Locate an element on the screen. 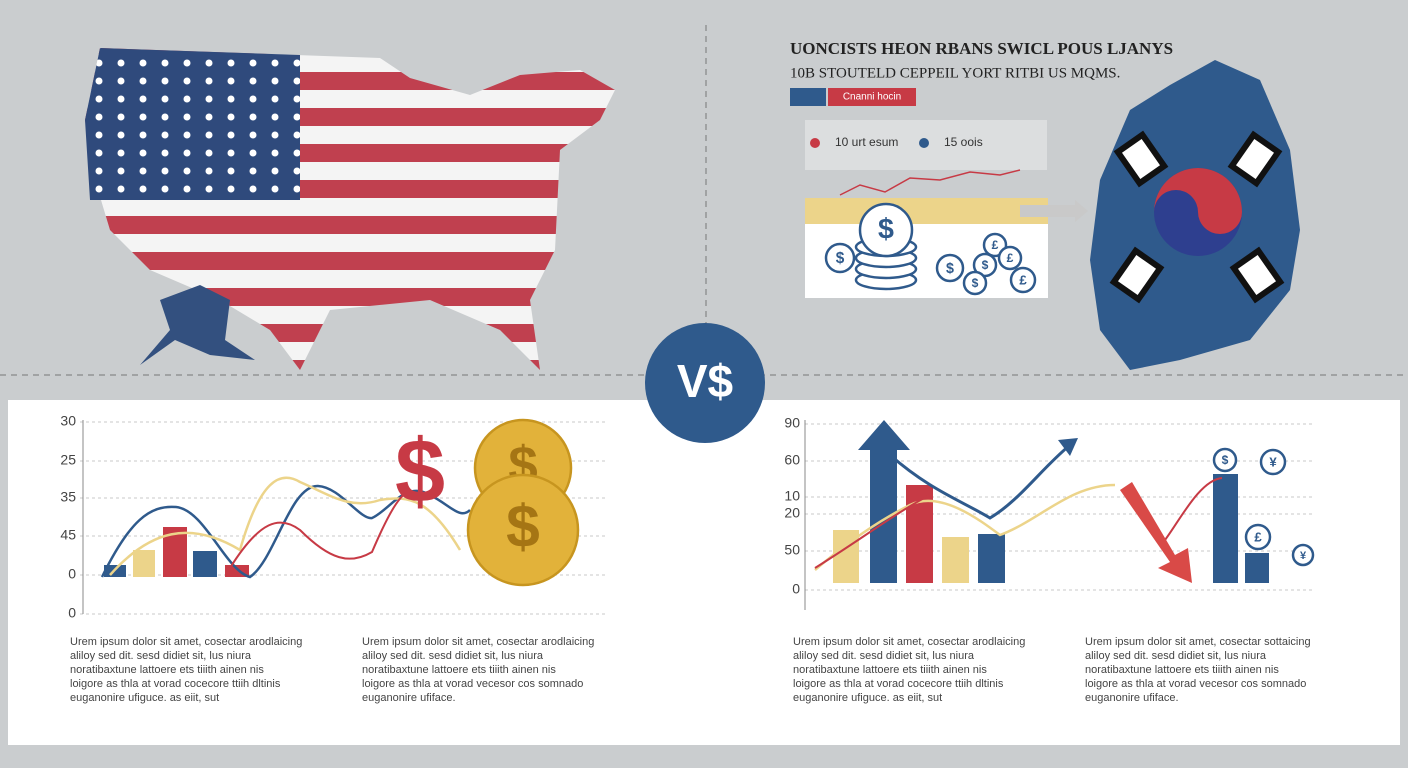 Image resolution: width=1408 pixels, height=773 pixels. dollar-sign: $ is located at coordinates (420, 472).